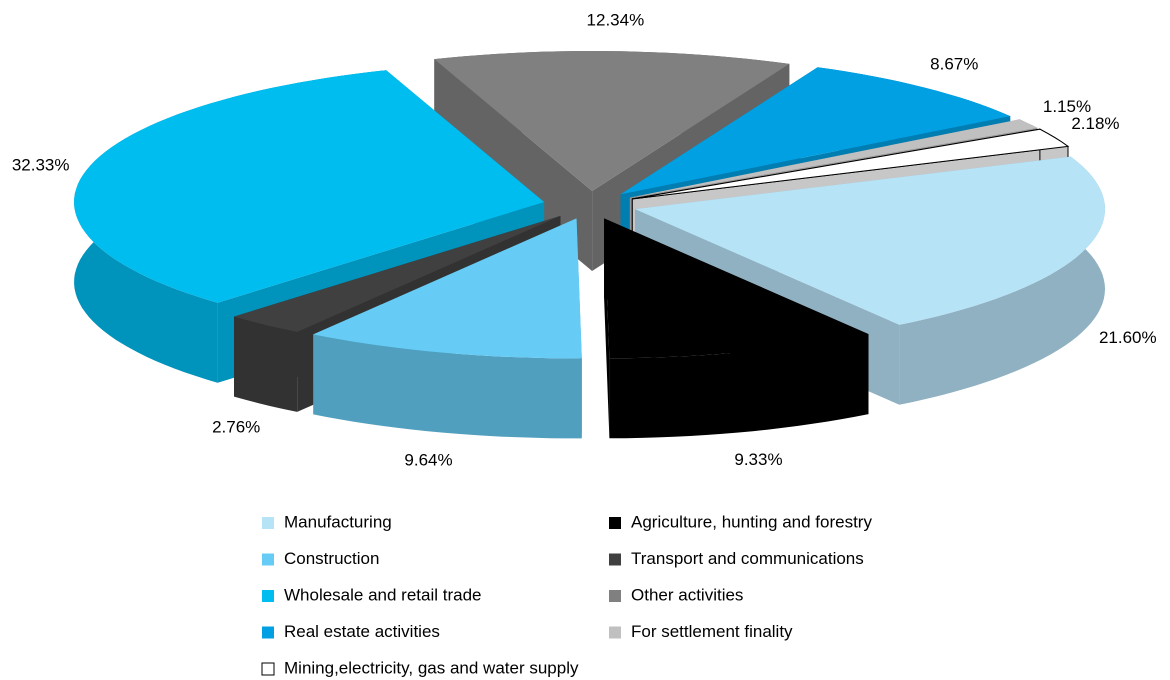  Describe the element at coordinates (383, 594) in the screenshot. I see `legend-label: Wholesale and retail trade` at that location.